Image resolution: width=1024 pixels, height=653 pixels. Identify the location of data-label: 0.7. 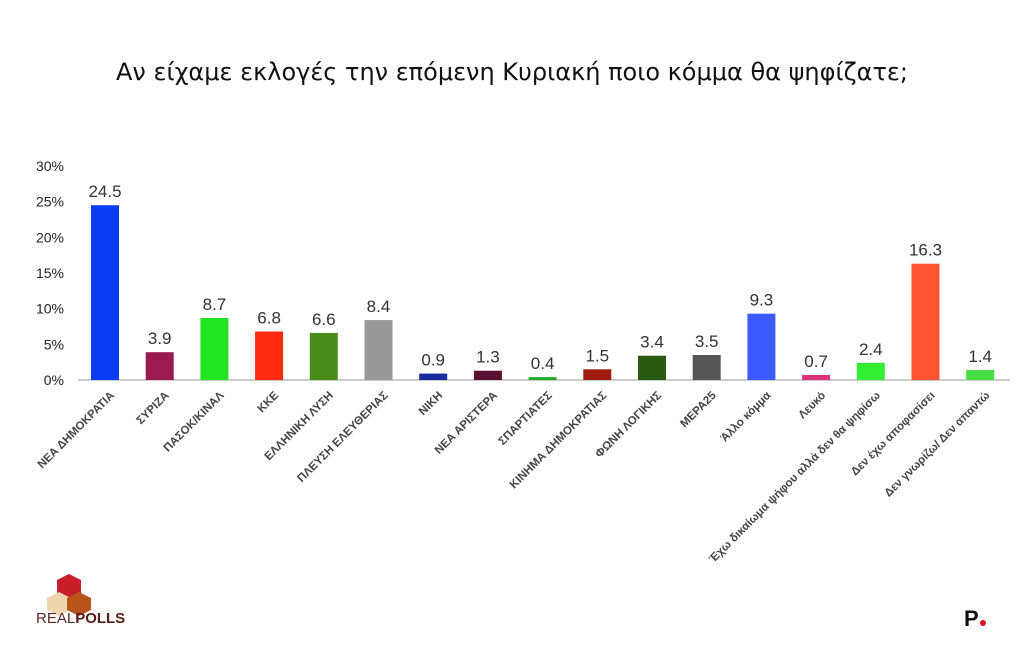
(816, 361).